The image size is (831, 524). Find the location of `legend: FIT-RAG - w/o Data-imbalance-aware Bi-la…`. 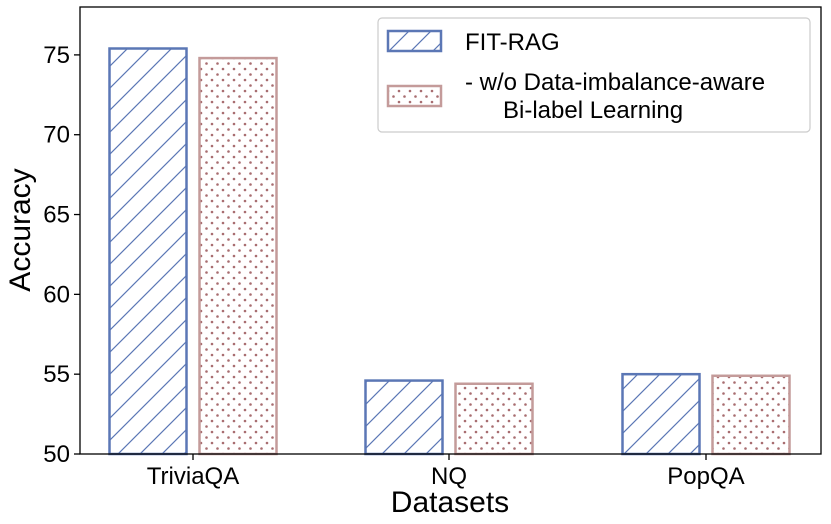

legend: FIT-RAG - w/o Data-imbalance-aware Bi-la… is located at coordinates (594, 75).